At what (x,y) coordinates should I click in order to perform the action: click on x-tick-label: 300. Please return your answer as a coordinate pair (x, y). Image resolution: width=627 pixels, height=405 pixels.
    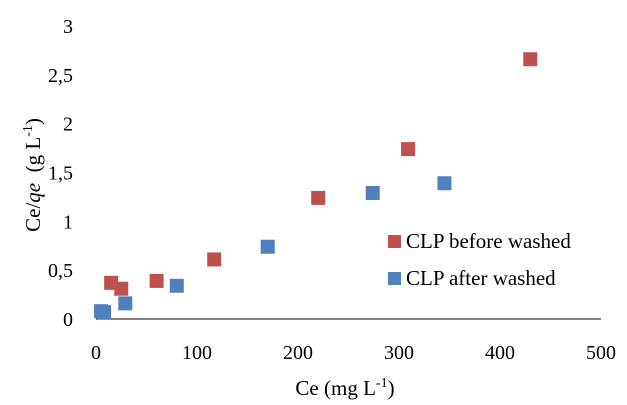
    Looking at the image, I should click on (399, 353).